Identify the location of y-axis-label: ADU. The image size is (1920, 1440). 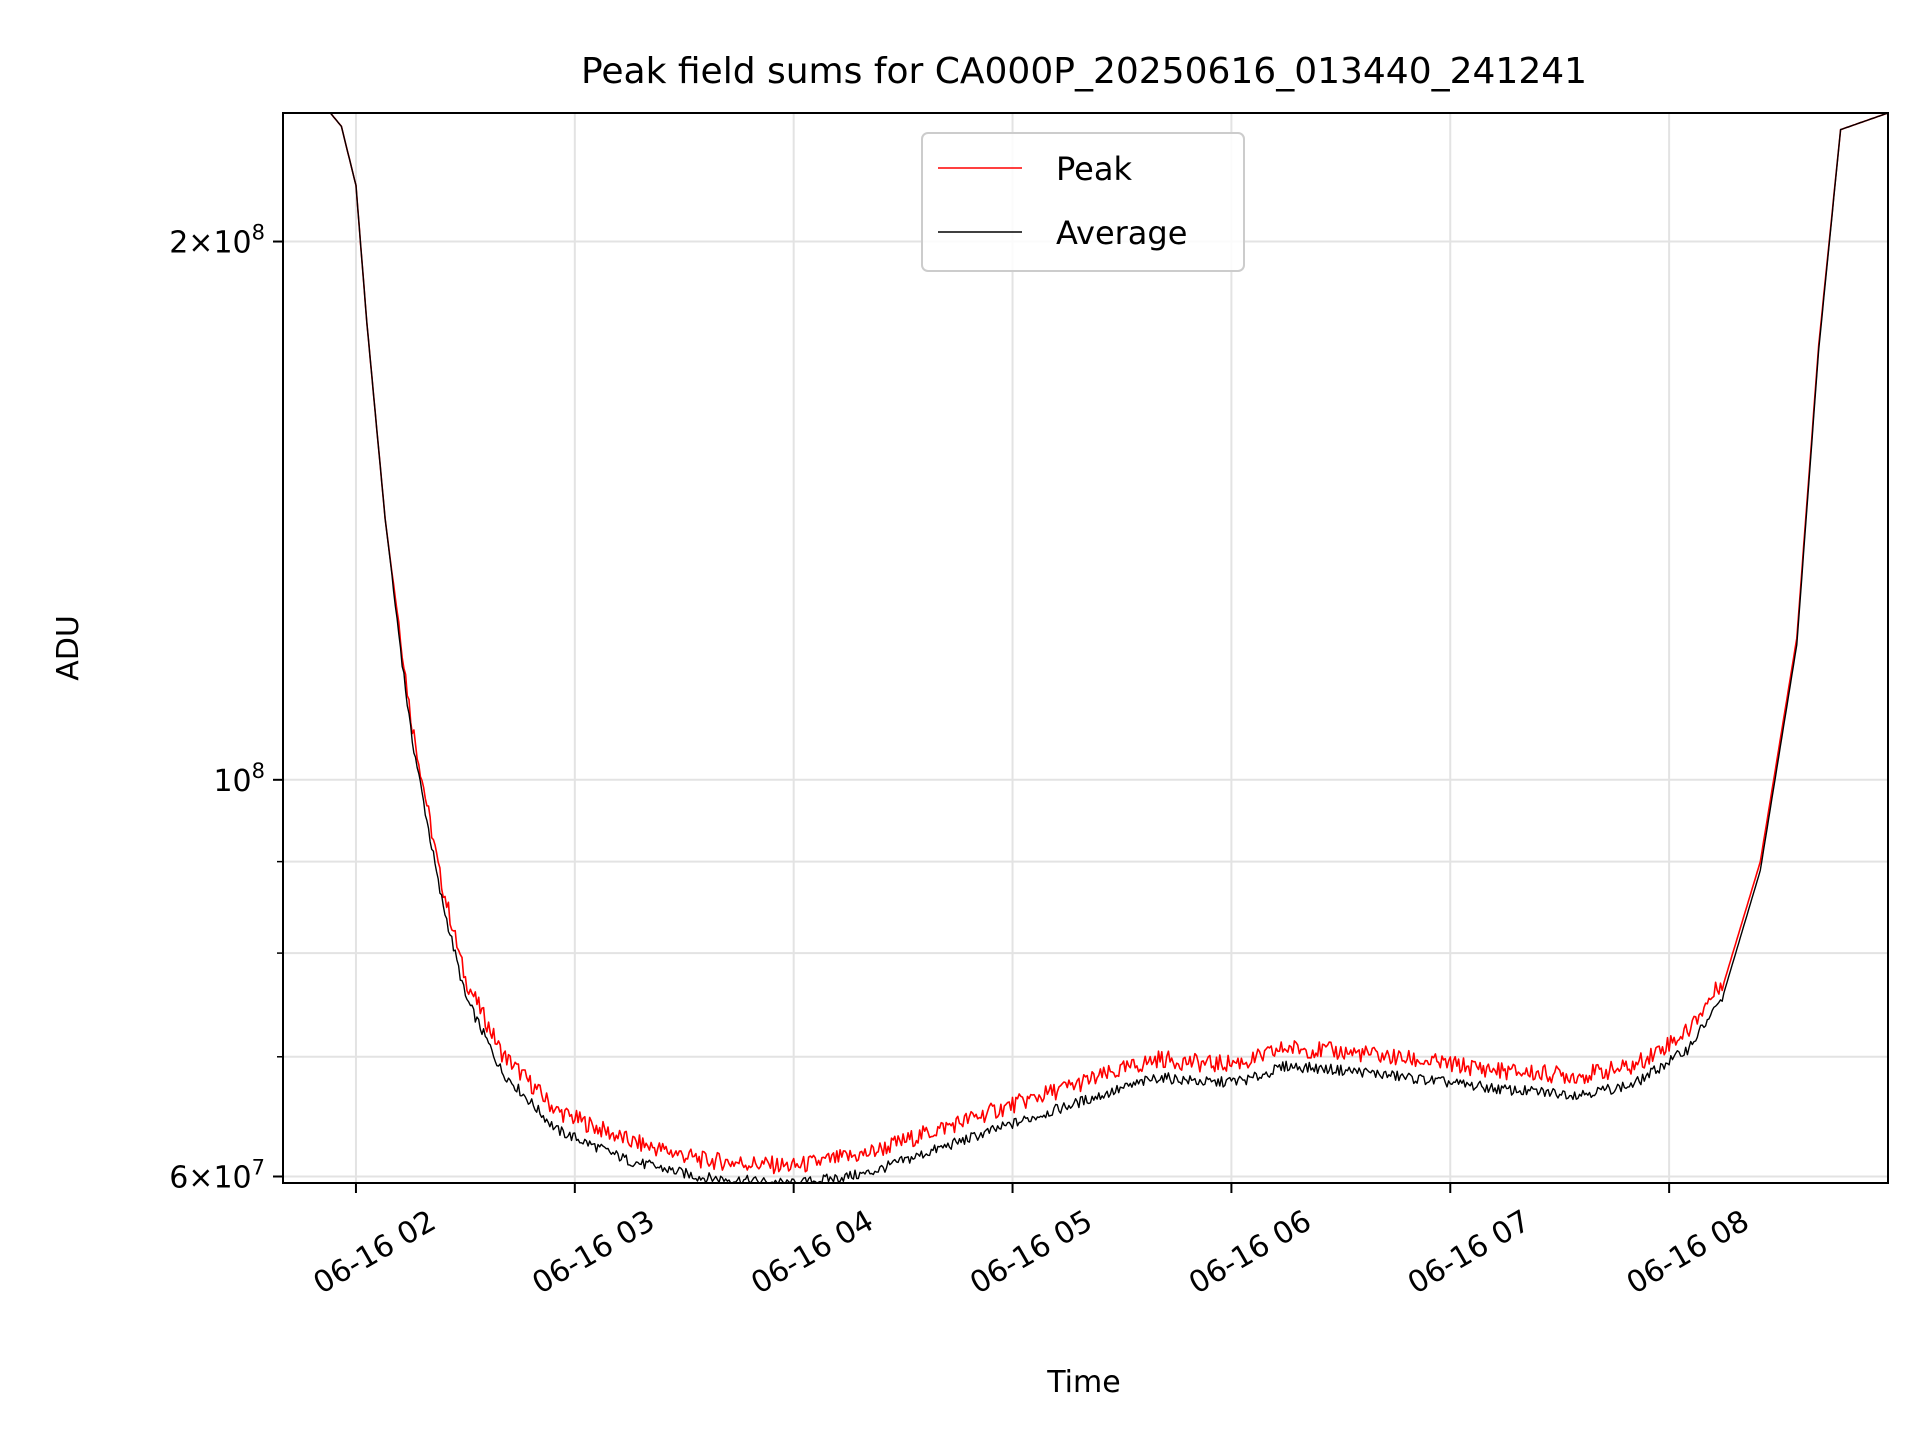
(68, 648).